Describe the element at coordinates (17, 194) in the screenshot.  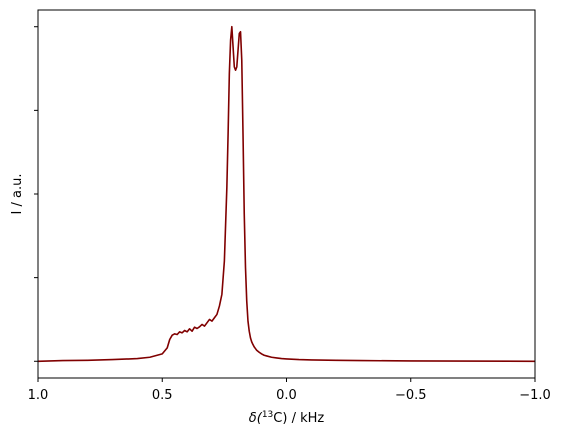
I see `y-axis-label: I / a.u.` at that location.